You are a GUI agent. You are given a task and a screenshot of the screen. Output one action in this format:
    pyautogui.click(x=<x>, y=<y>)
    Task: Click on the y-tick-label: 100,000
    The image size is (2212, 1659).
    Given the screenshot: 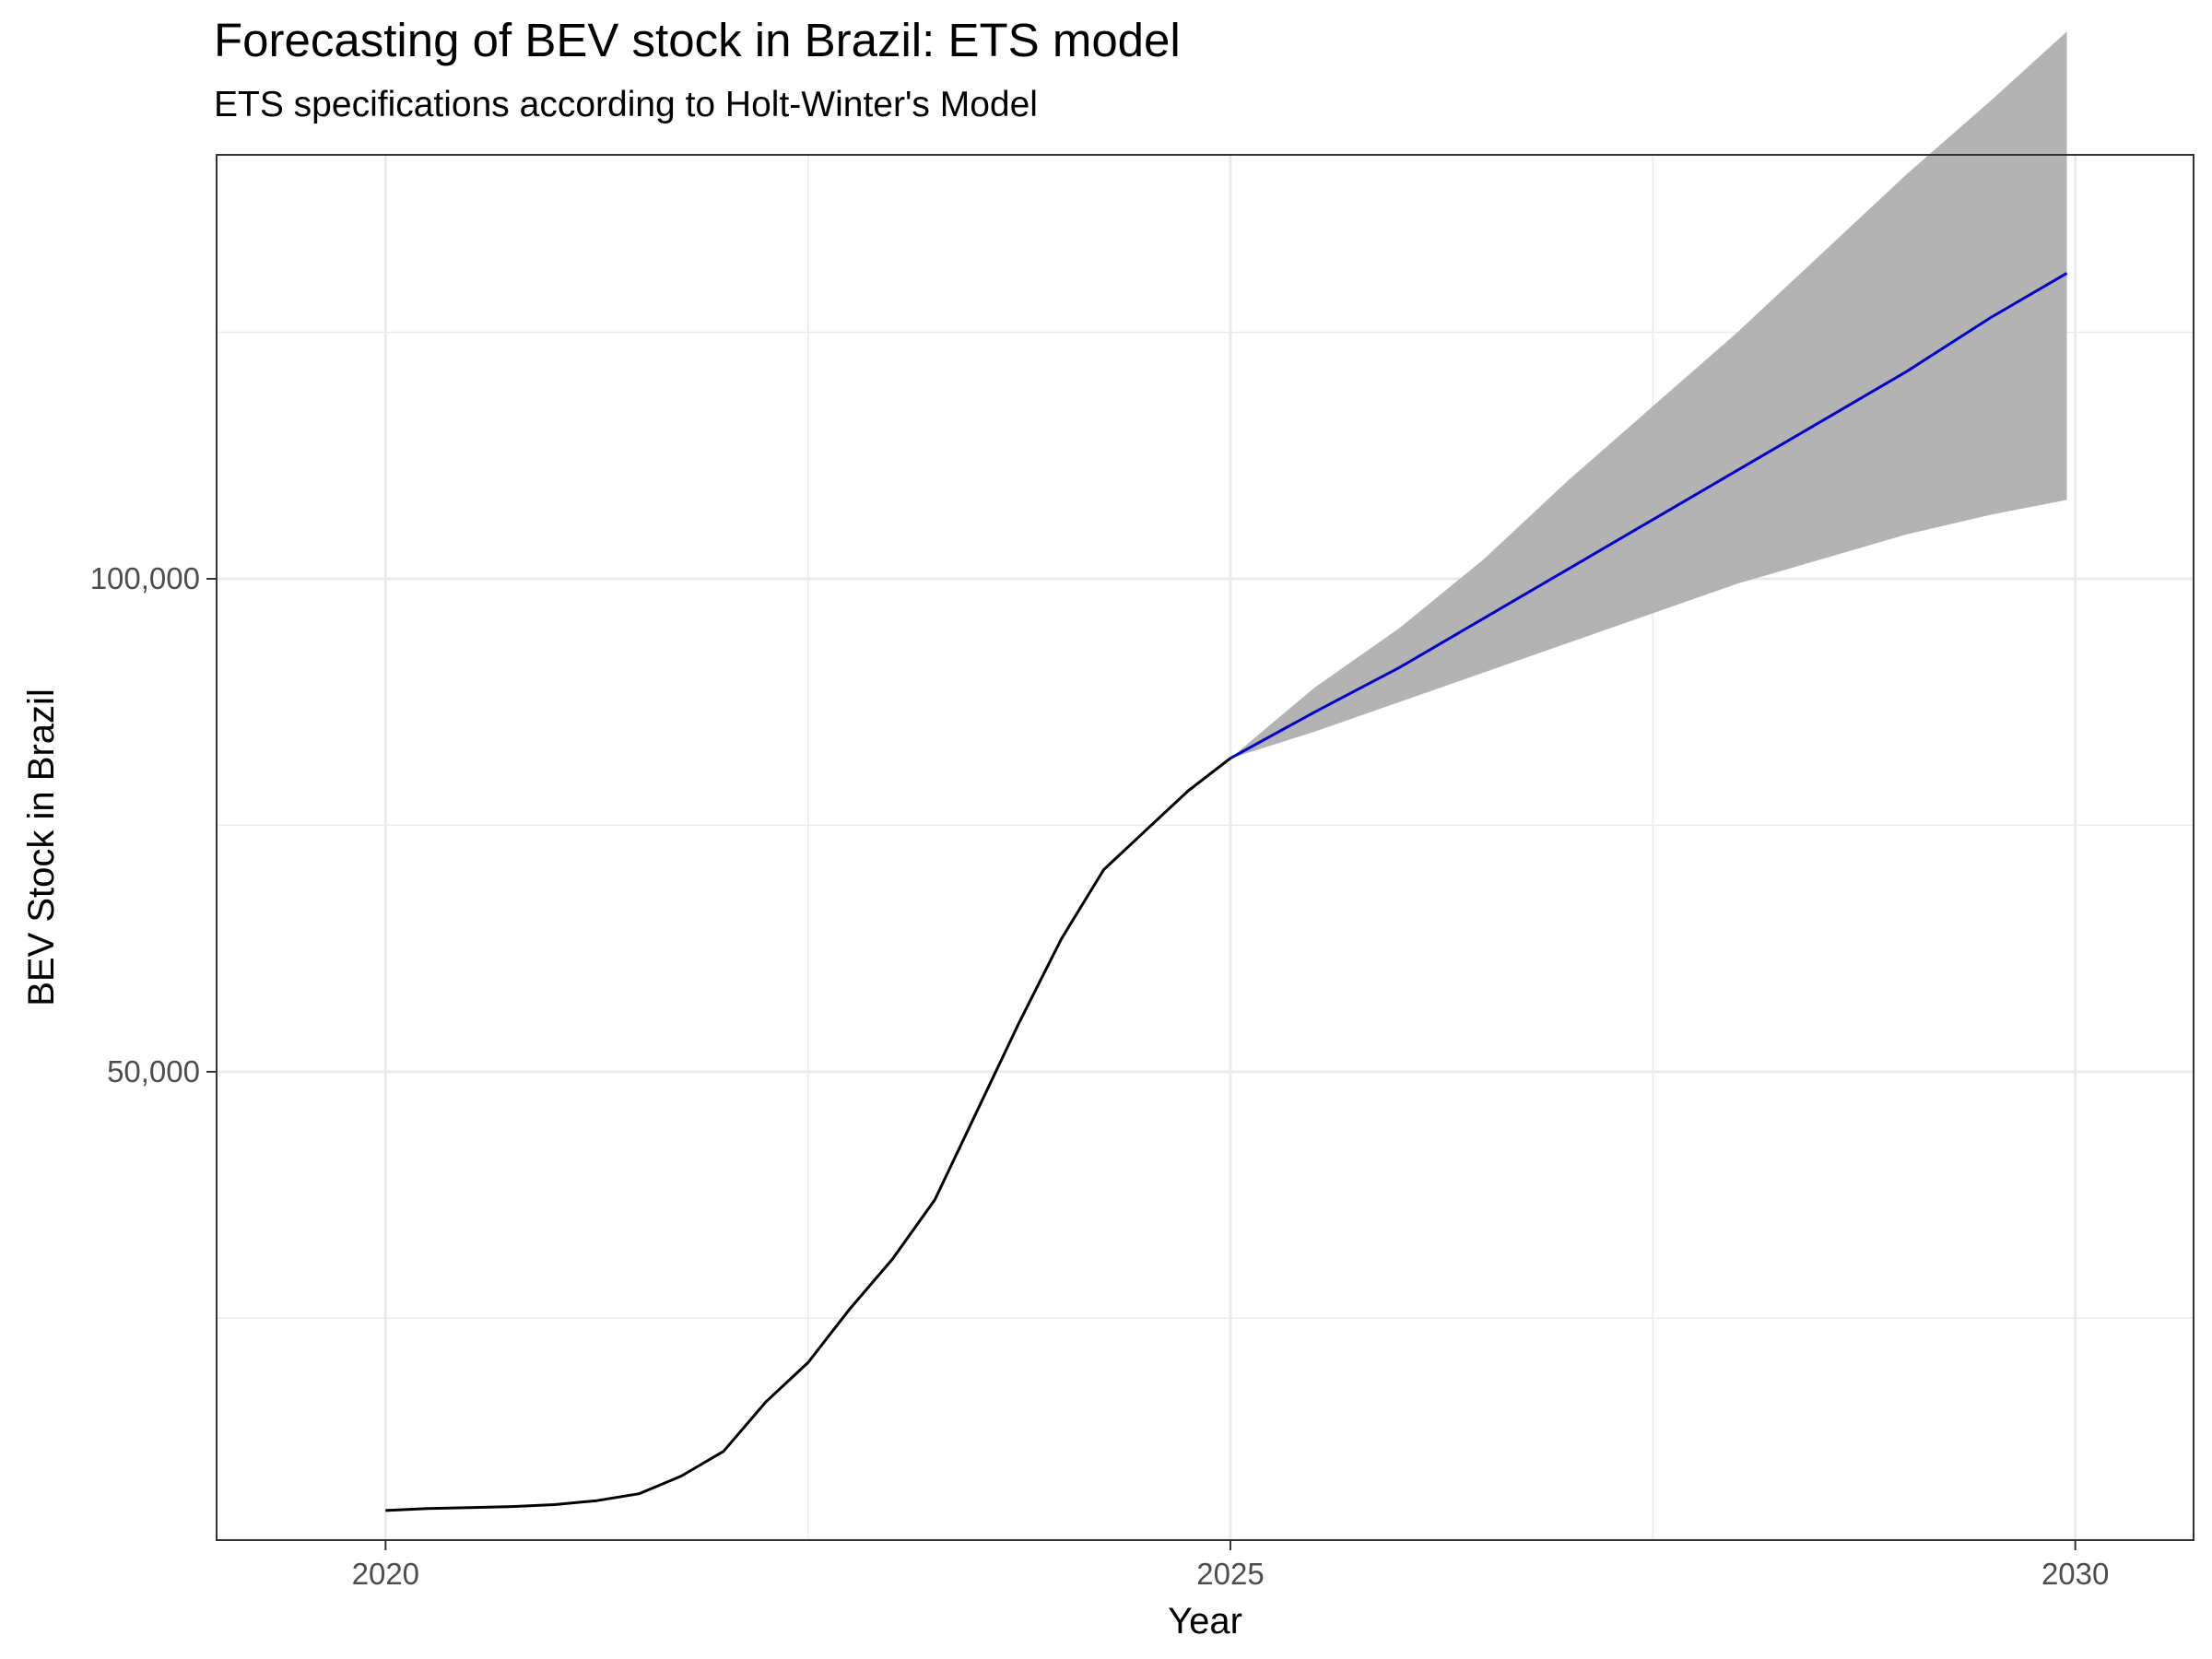 What is the action you would take?
    pyautogui.click(x=145, y=578)
    